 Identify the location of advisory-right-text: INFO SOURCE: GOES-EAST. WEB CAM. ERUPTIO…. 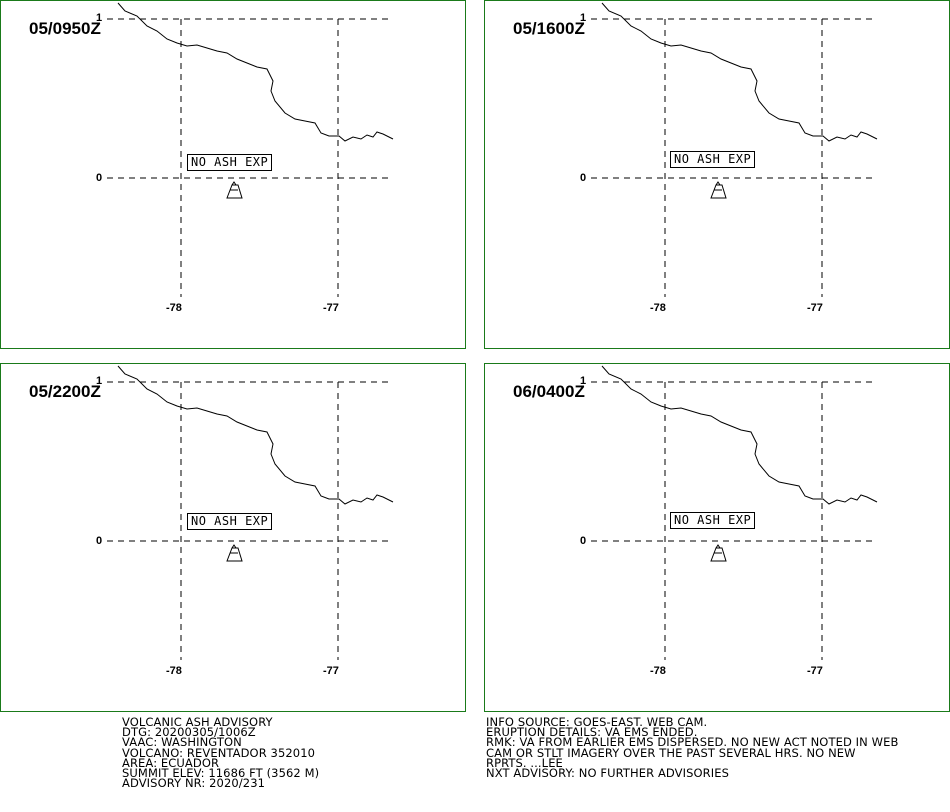
(692, 748).